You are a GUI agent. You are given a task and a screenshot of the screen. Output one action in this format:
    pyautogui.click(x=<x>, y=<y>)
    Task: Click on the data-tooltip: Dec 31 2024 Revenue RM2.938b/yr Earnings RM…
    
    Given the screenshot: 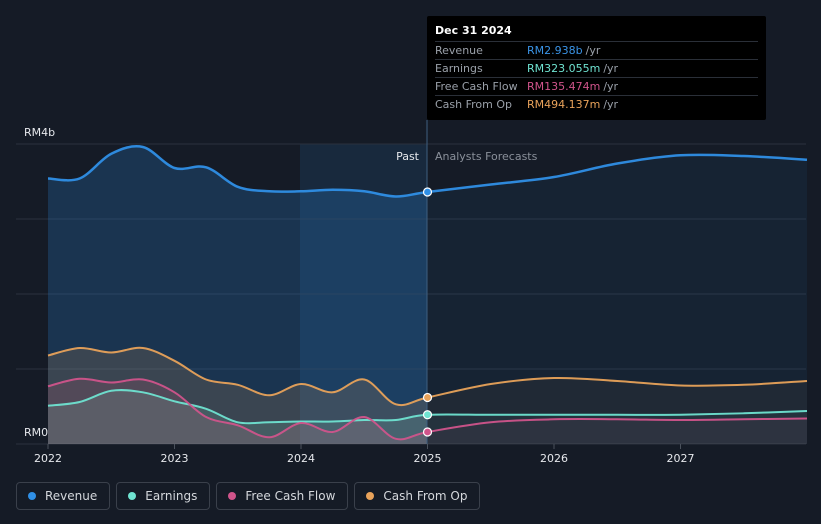 What is the action you would take?
    pyautogui.click(x=596, y=68)
    